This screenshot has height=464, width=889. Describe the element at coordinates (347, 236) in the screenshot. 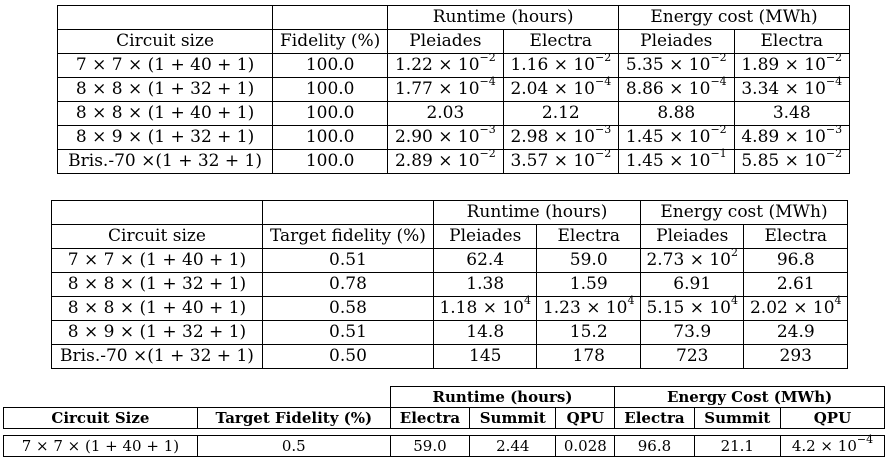

I see `col-header-target-fidelity: Target fidelity (%)` at that location.